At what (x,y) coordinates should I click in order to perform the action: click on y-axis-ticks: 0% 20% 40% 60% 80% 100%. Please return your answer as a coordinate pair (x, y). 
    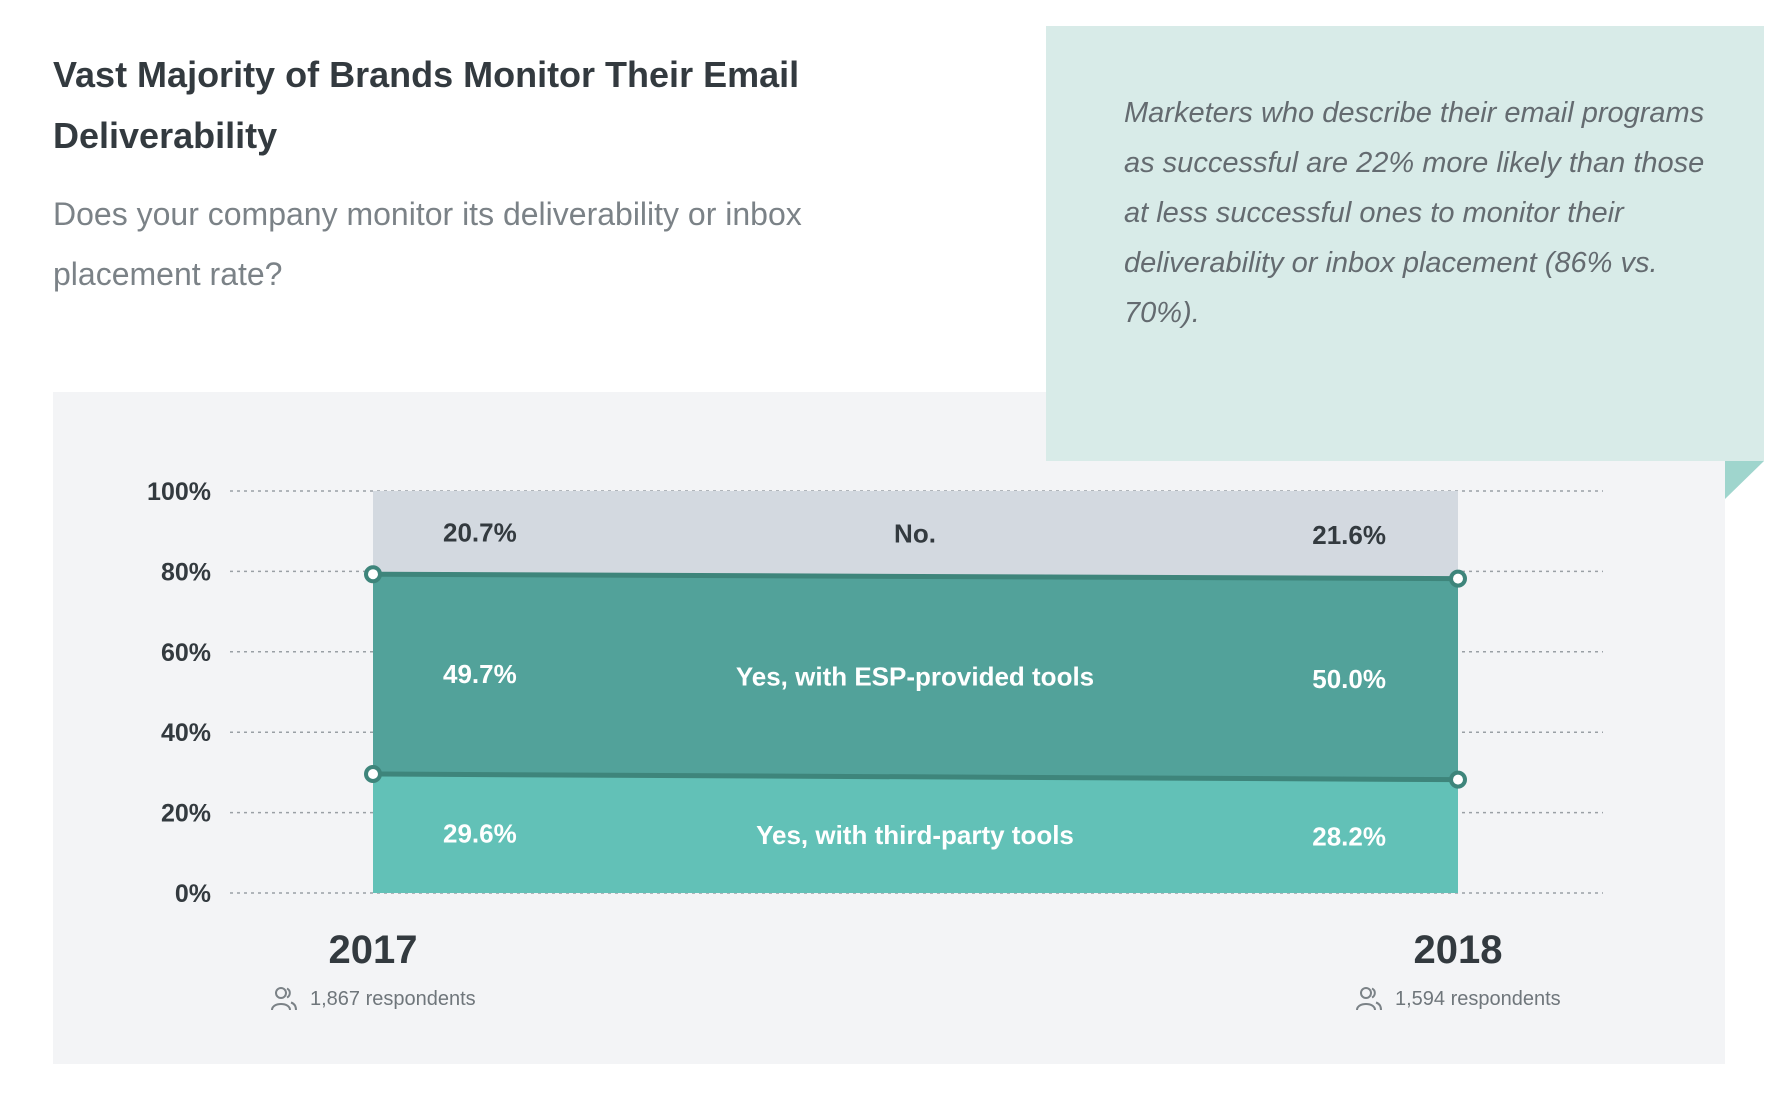
    Looking at the image, I should click on (179, 693).